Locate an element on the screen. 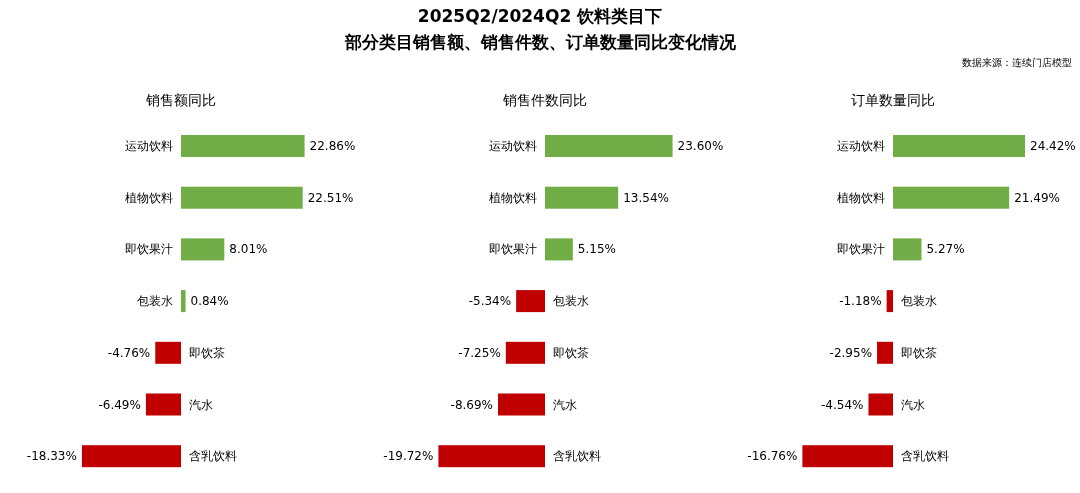 The width and height of the screenshot is (1080, 493). data-label: -6.49% is located at coordinates (119, 404).